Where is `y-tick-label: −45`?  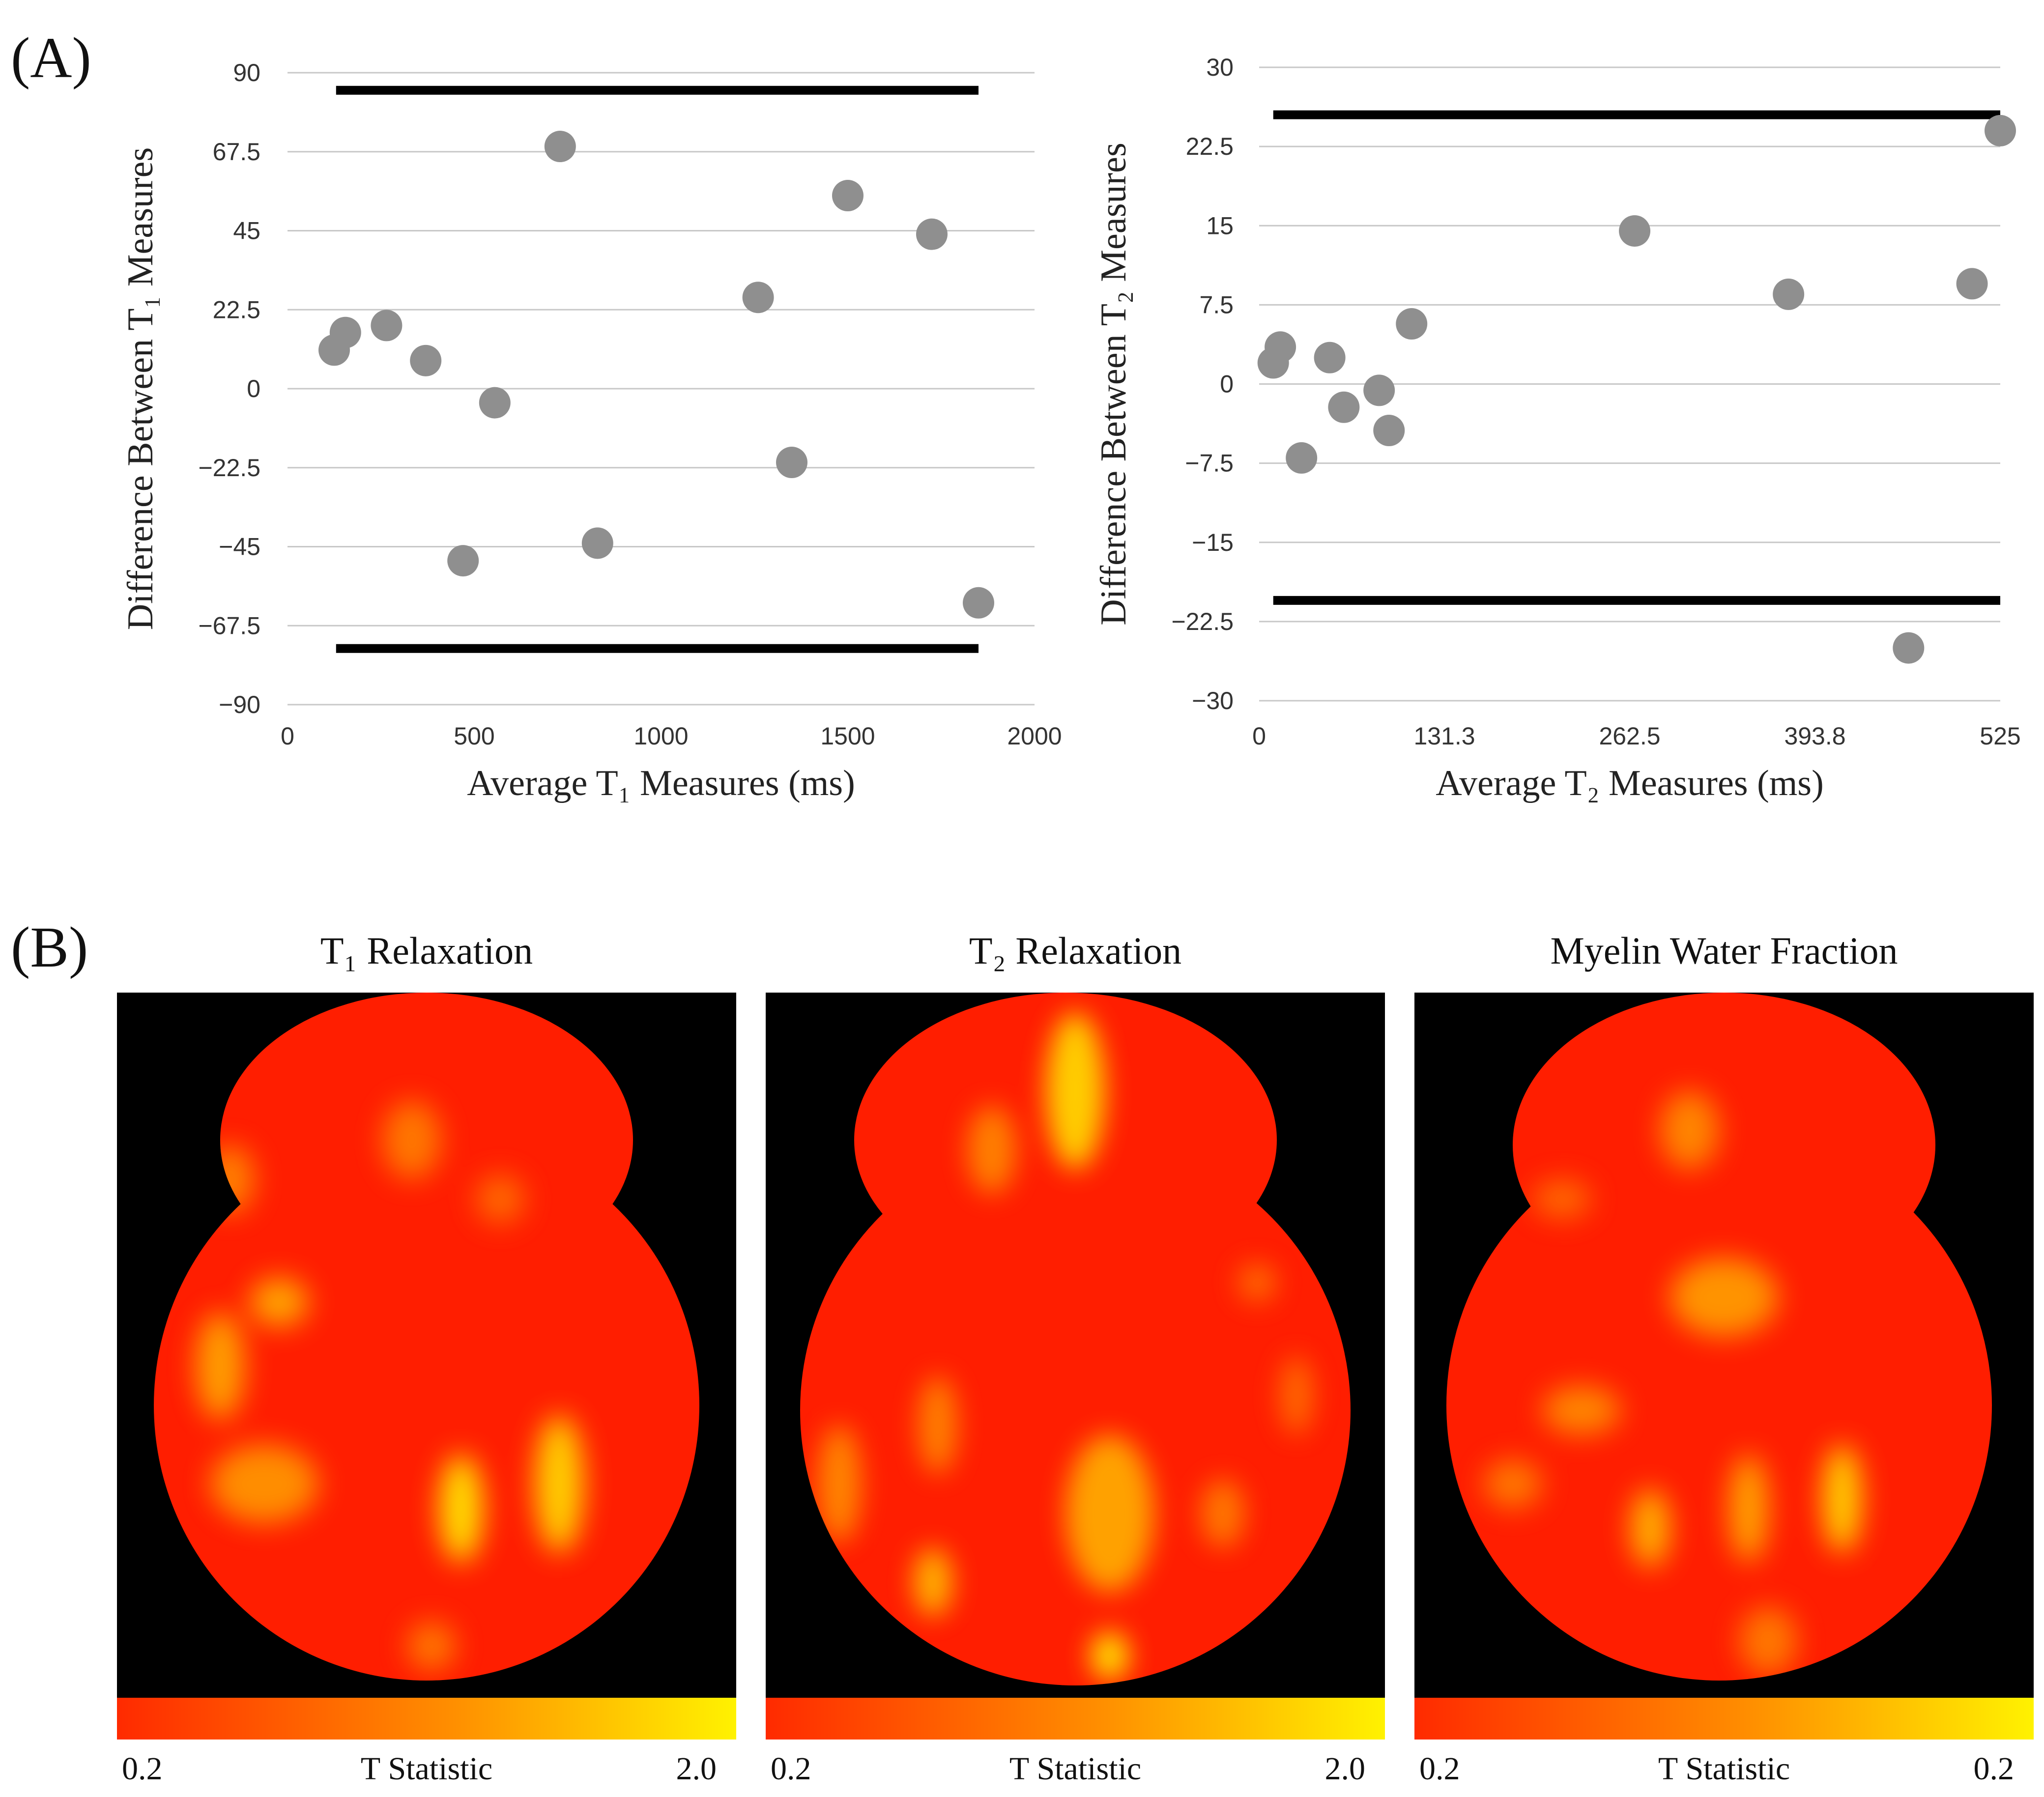 y-tick-label: −45 is located at coordinates (239, 547).